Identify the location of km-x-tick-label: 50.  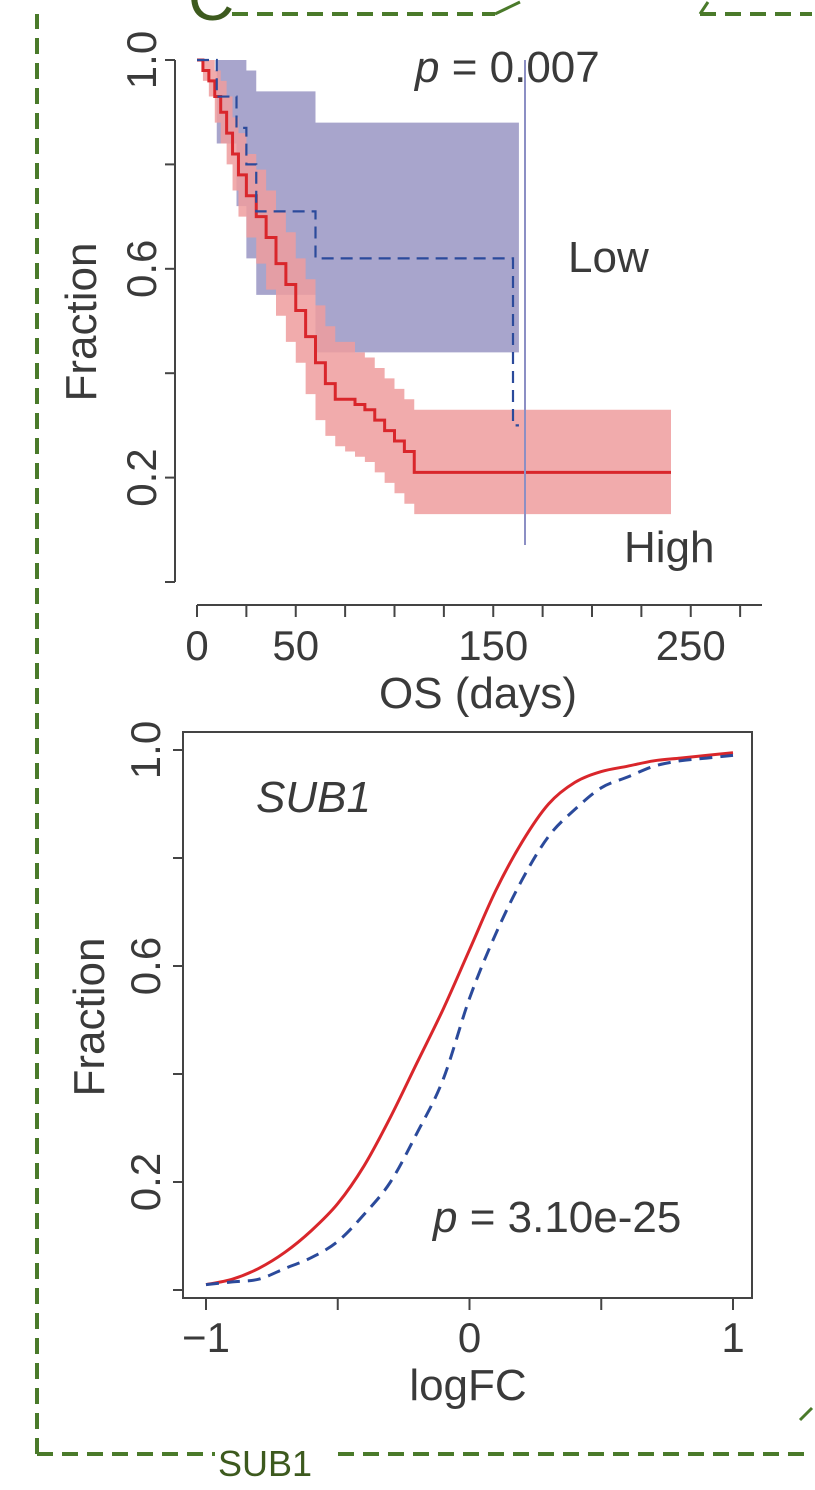
(295, 645).